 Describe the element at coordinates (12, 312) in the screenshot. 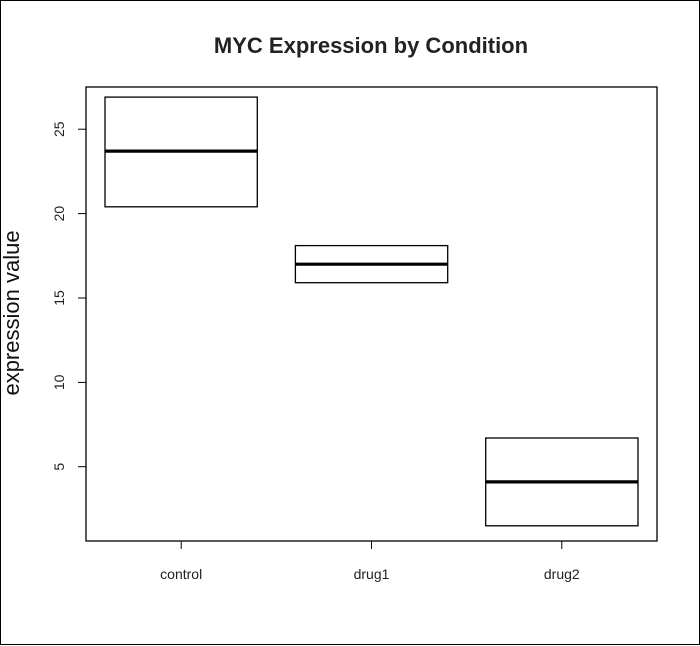

I see `y-axis-label: expression value` at that location.